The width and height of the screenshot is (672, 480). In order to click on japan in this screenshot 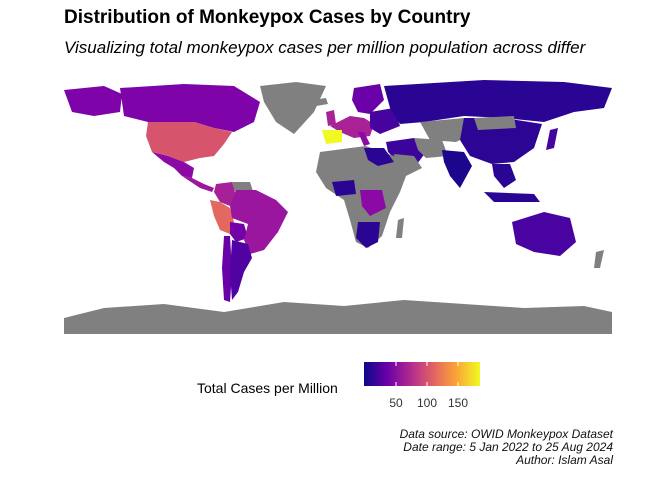, I will do `click(552, 139)`.